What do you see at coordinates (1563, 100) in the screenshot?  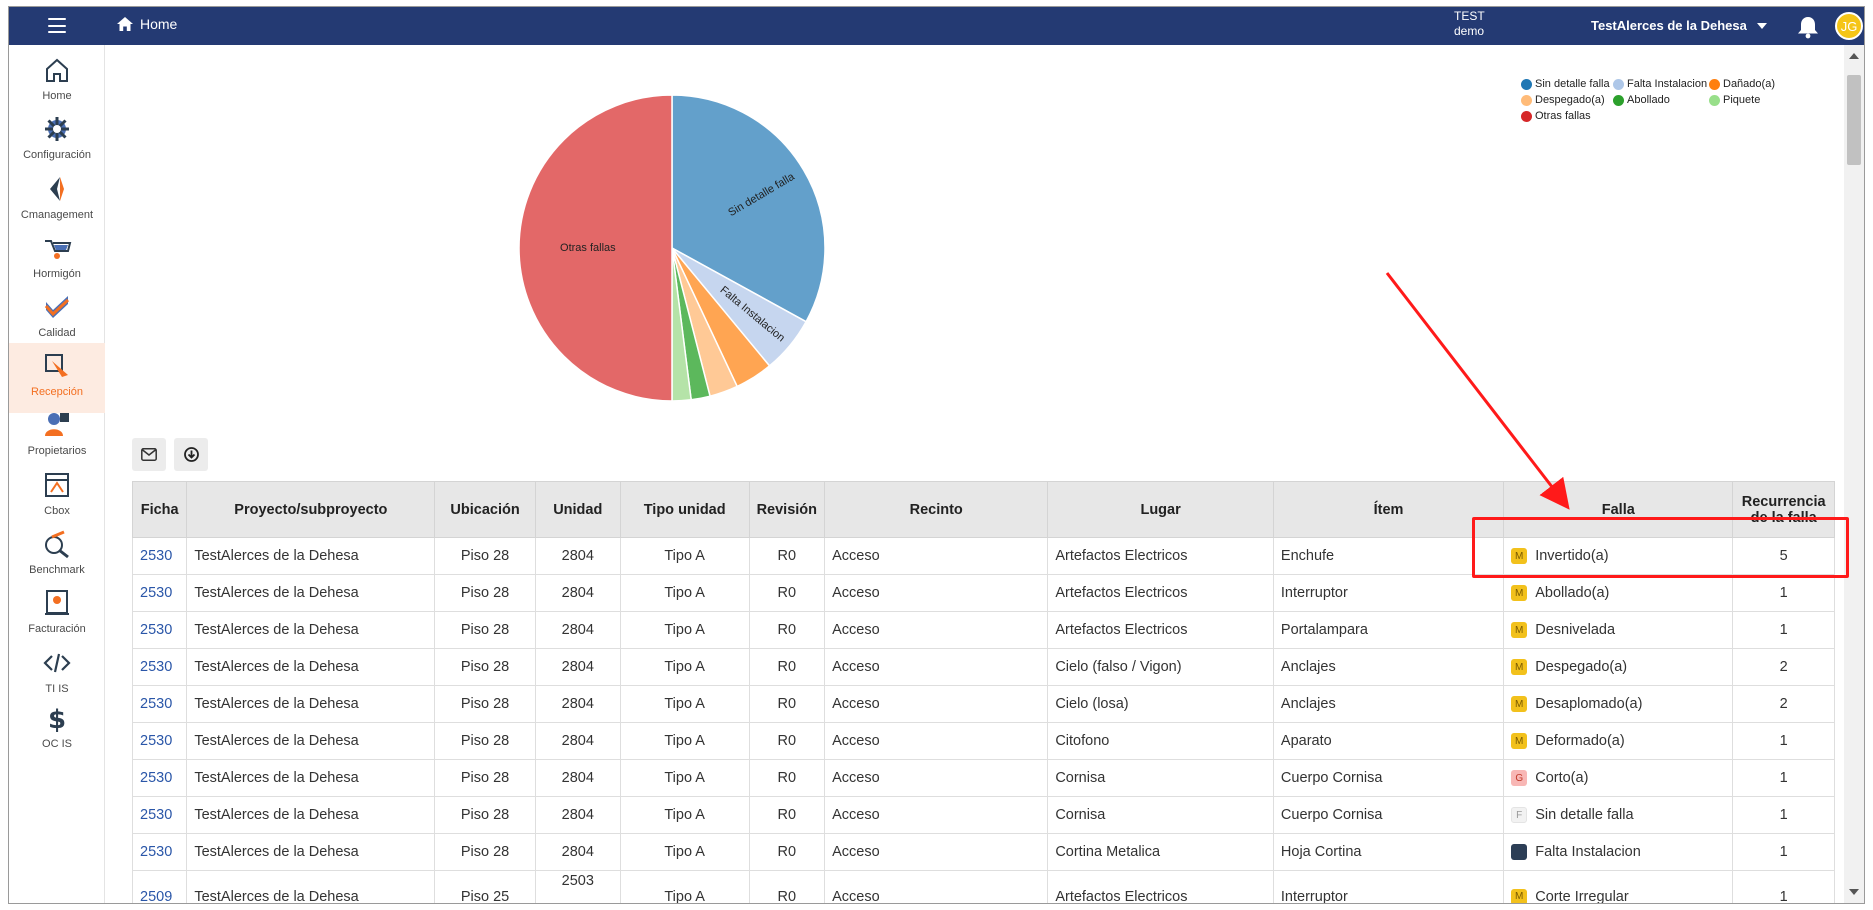 I see `legend-item: Despegado(a)` at bounding box center [1563, 100].